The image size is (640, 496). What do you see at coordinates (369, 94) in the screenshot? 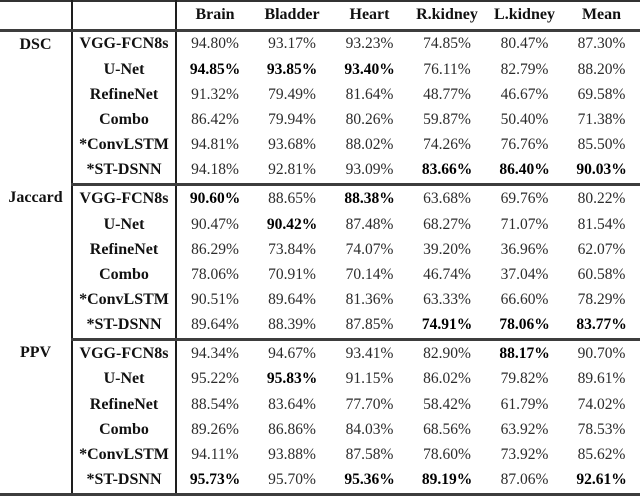
I see `value-cell: 81.64%` at bounding box center [369, 94].